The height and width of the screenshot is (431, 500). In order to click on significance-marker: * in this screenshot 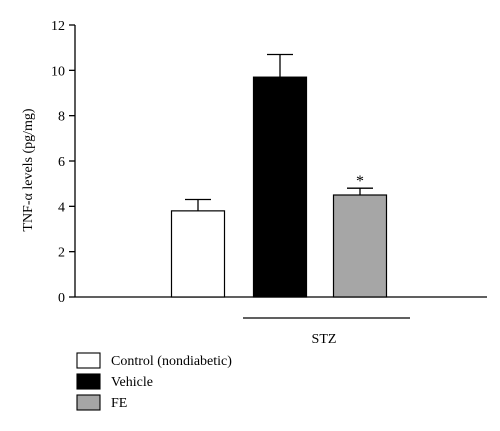, I will do `click(360, 181)`.